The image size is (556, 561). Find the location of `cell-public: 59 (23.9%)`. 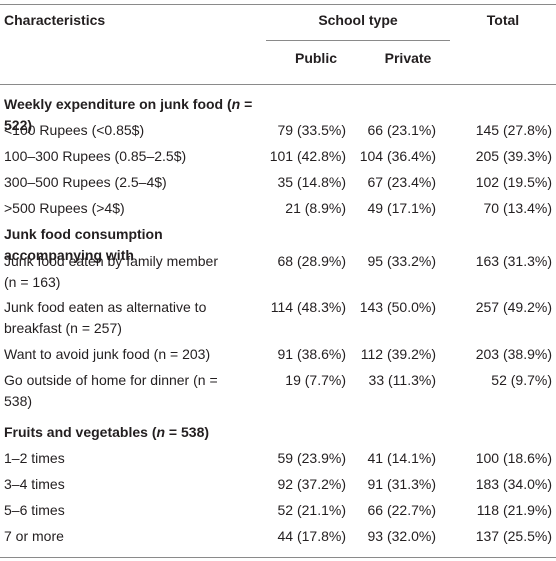

cell-public: 59 (23.9%) is located at coordinates (311, 458).